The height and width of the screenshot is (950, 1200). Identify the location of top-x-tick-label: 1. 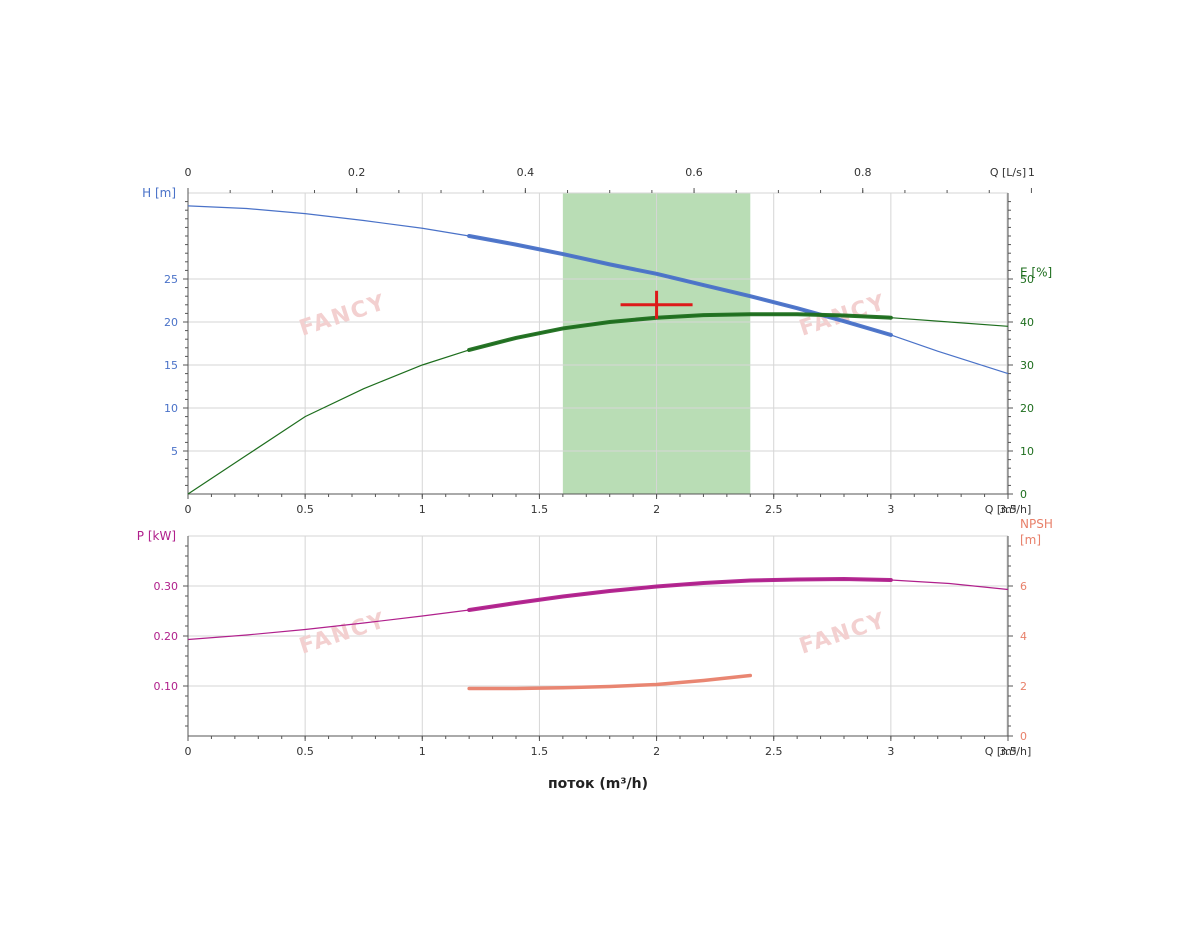
(1031, 172).